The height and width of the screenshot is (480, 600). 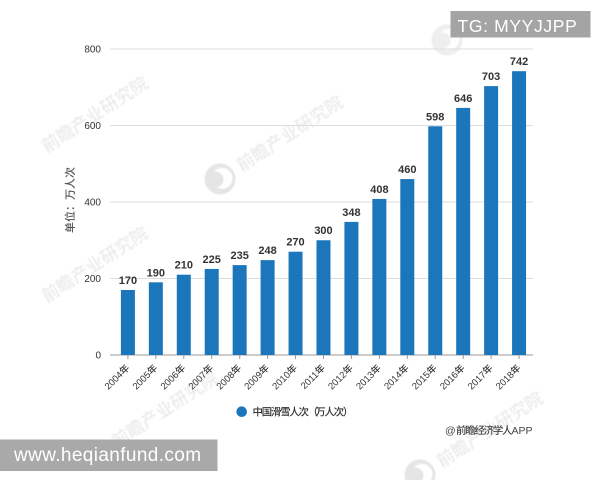 I want to click on svg-text: APP, so click(x=522, y=431).